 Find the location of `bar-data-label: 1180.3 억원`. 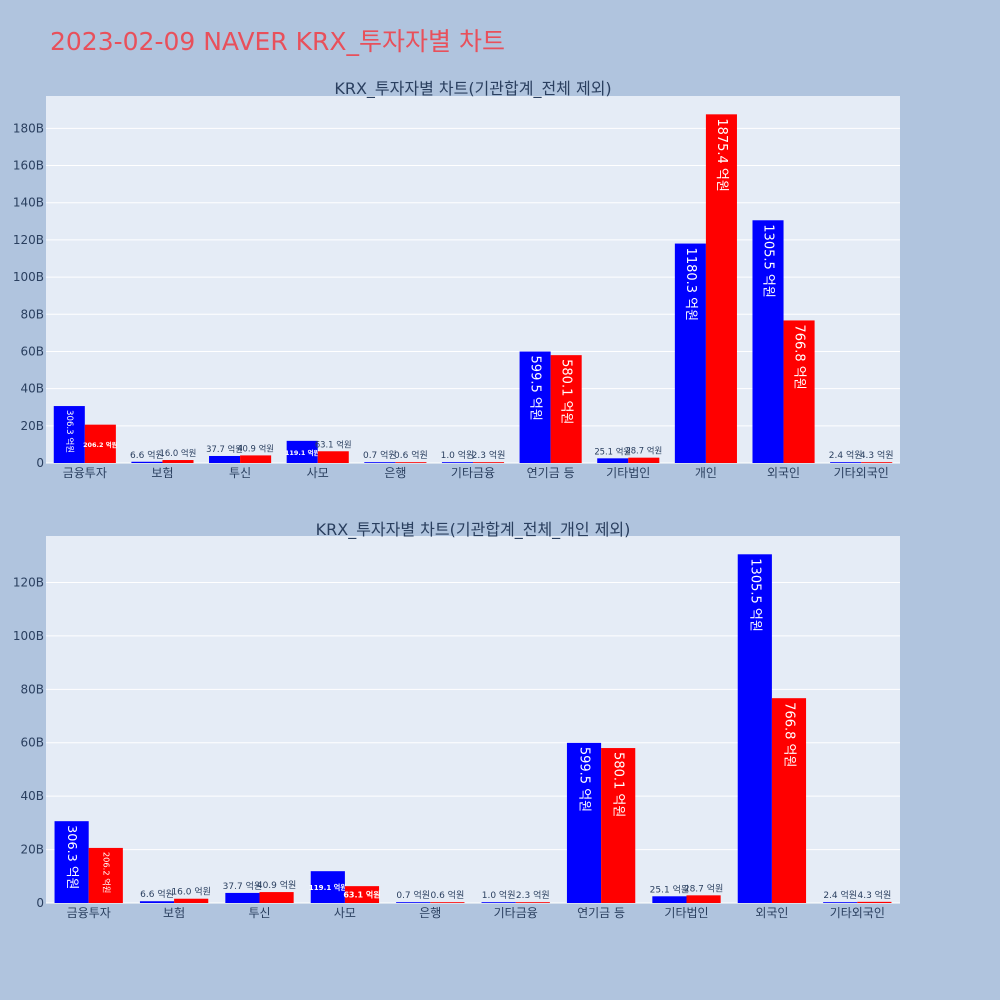

bar-data-label: 1180.3 억원 is located at coordinates (690, 285).